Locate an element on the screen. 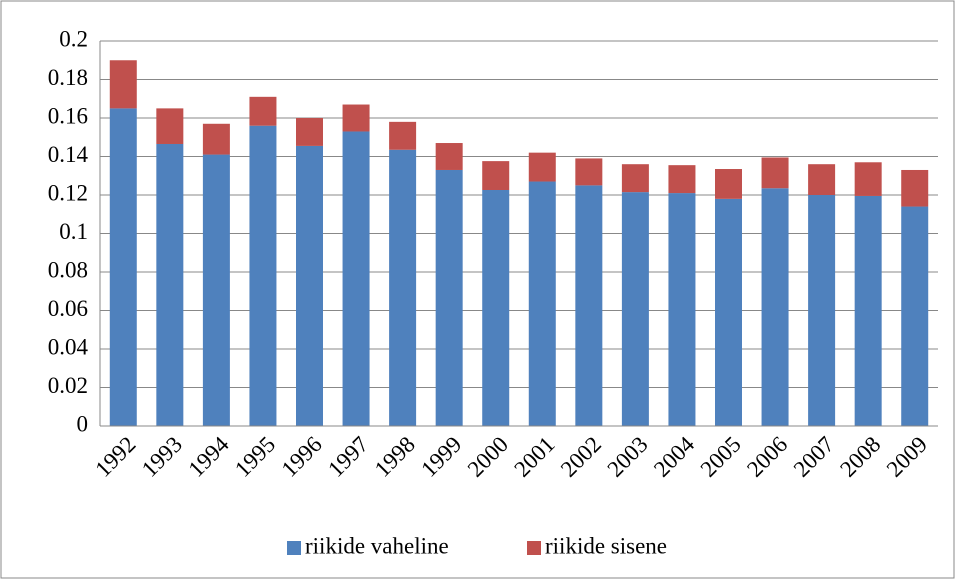 This screenshot has height=580, width=956. y-tick-label: 0.08 is located at coordinates (68, 269).